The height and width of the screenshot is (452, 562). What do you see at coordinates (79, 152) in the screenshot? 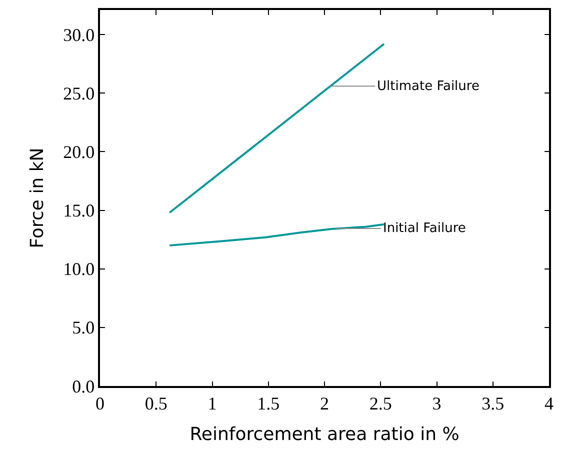
I see `y-tick-label: 20.0` at bounding box center [79, 152].